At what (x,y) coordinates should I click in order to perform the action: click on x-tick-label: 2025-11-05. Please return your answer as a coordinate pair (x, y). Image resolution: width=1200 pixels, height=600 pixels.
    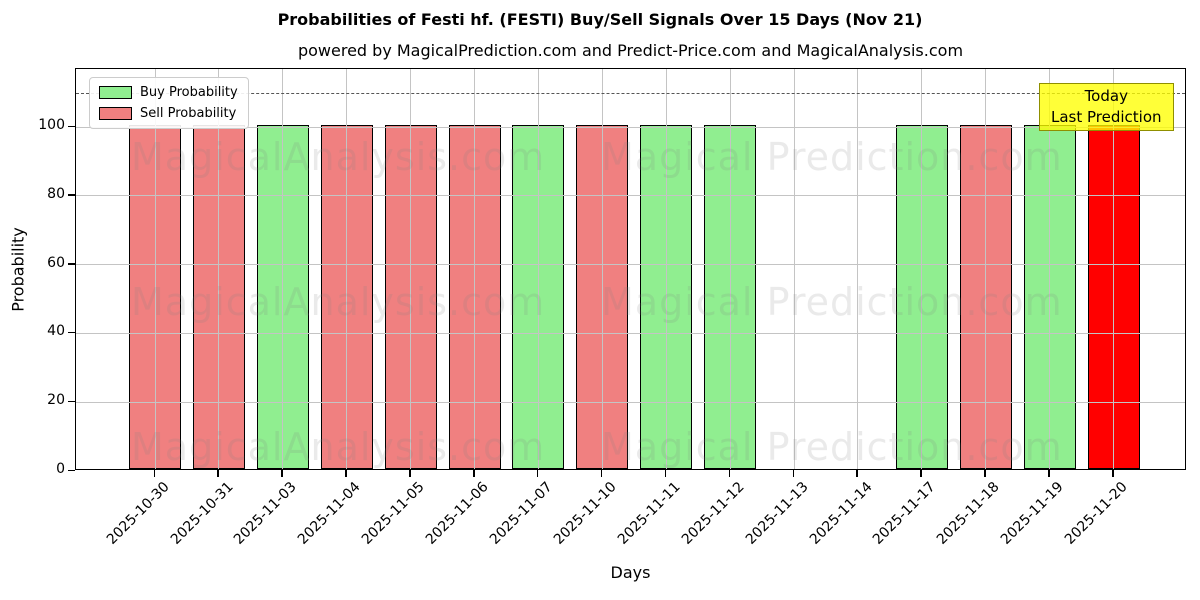
    Looking at the image, I should click on (393, 513).